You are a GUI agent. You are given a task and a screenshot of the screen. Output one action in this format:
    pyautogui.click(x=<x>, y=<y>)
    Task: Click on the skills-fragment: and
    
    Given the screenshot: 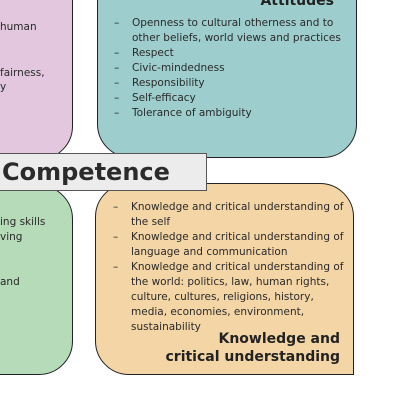 What is the action you would take?
    pyautogui.click(x=10, y=282)
    